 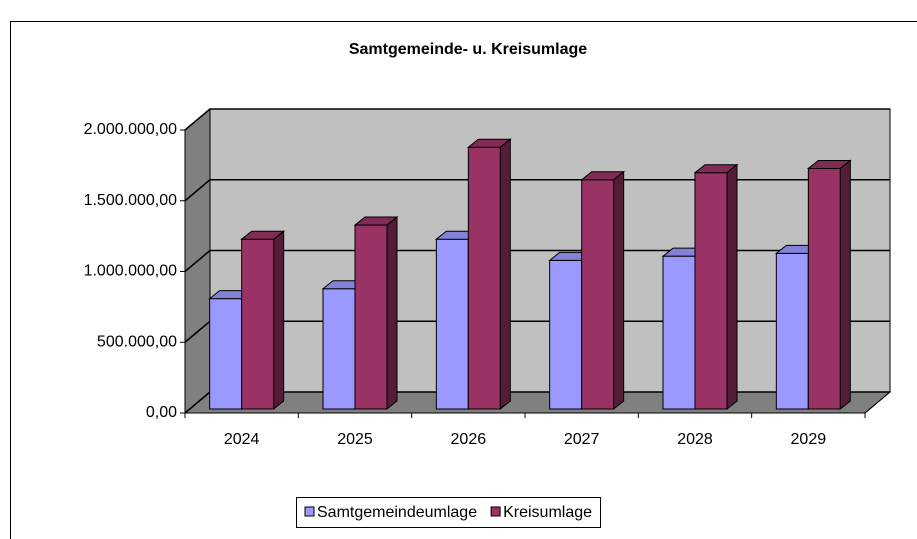 What do you see at coordinates (877, 402) in the screenshot?
I see `x-axis-end` at bounding box center [877, 402].